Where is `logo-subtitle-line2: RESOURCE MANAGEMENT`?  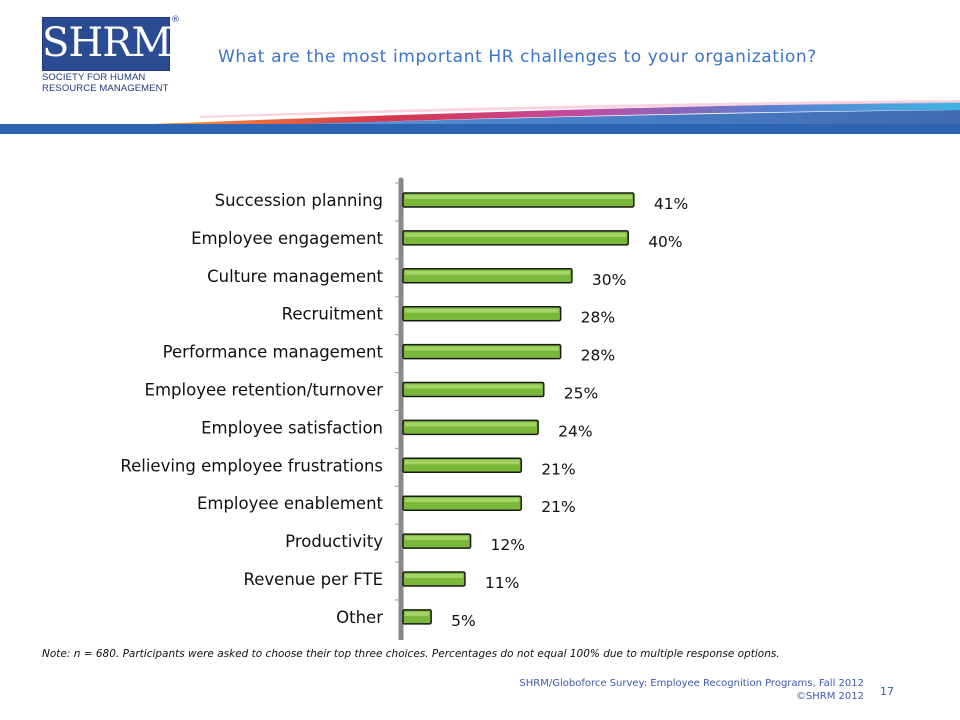
logo-subtitle-line2: RESOURCE MANAGEMENT is located at coordinates (105, 88).